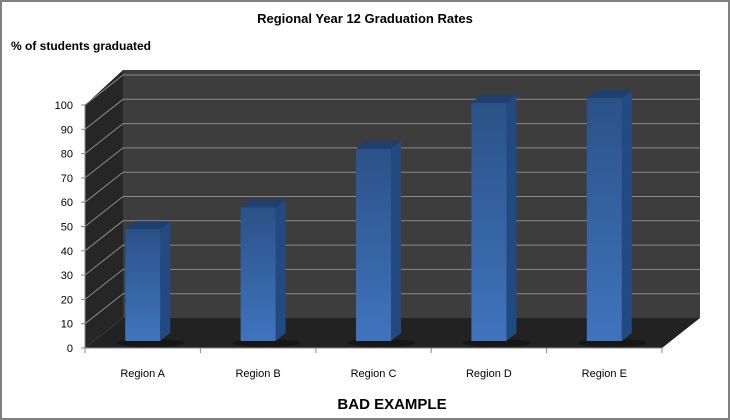 The width and height of the screenshot is (730, 420). What do you see at coordinates (67, 203) in the screenshot?
I see `y-tick-label: 60` at bounding box center [67, 203].